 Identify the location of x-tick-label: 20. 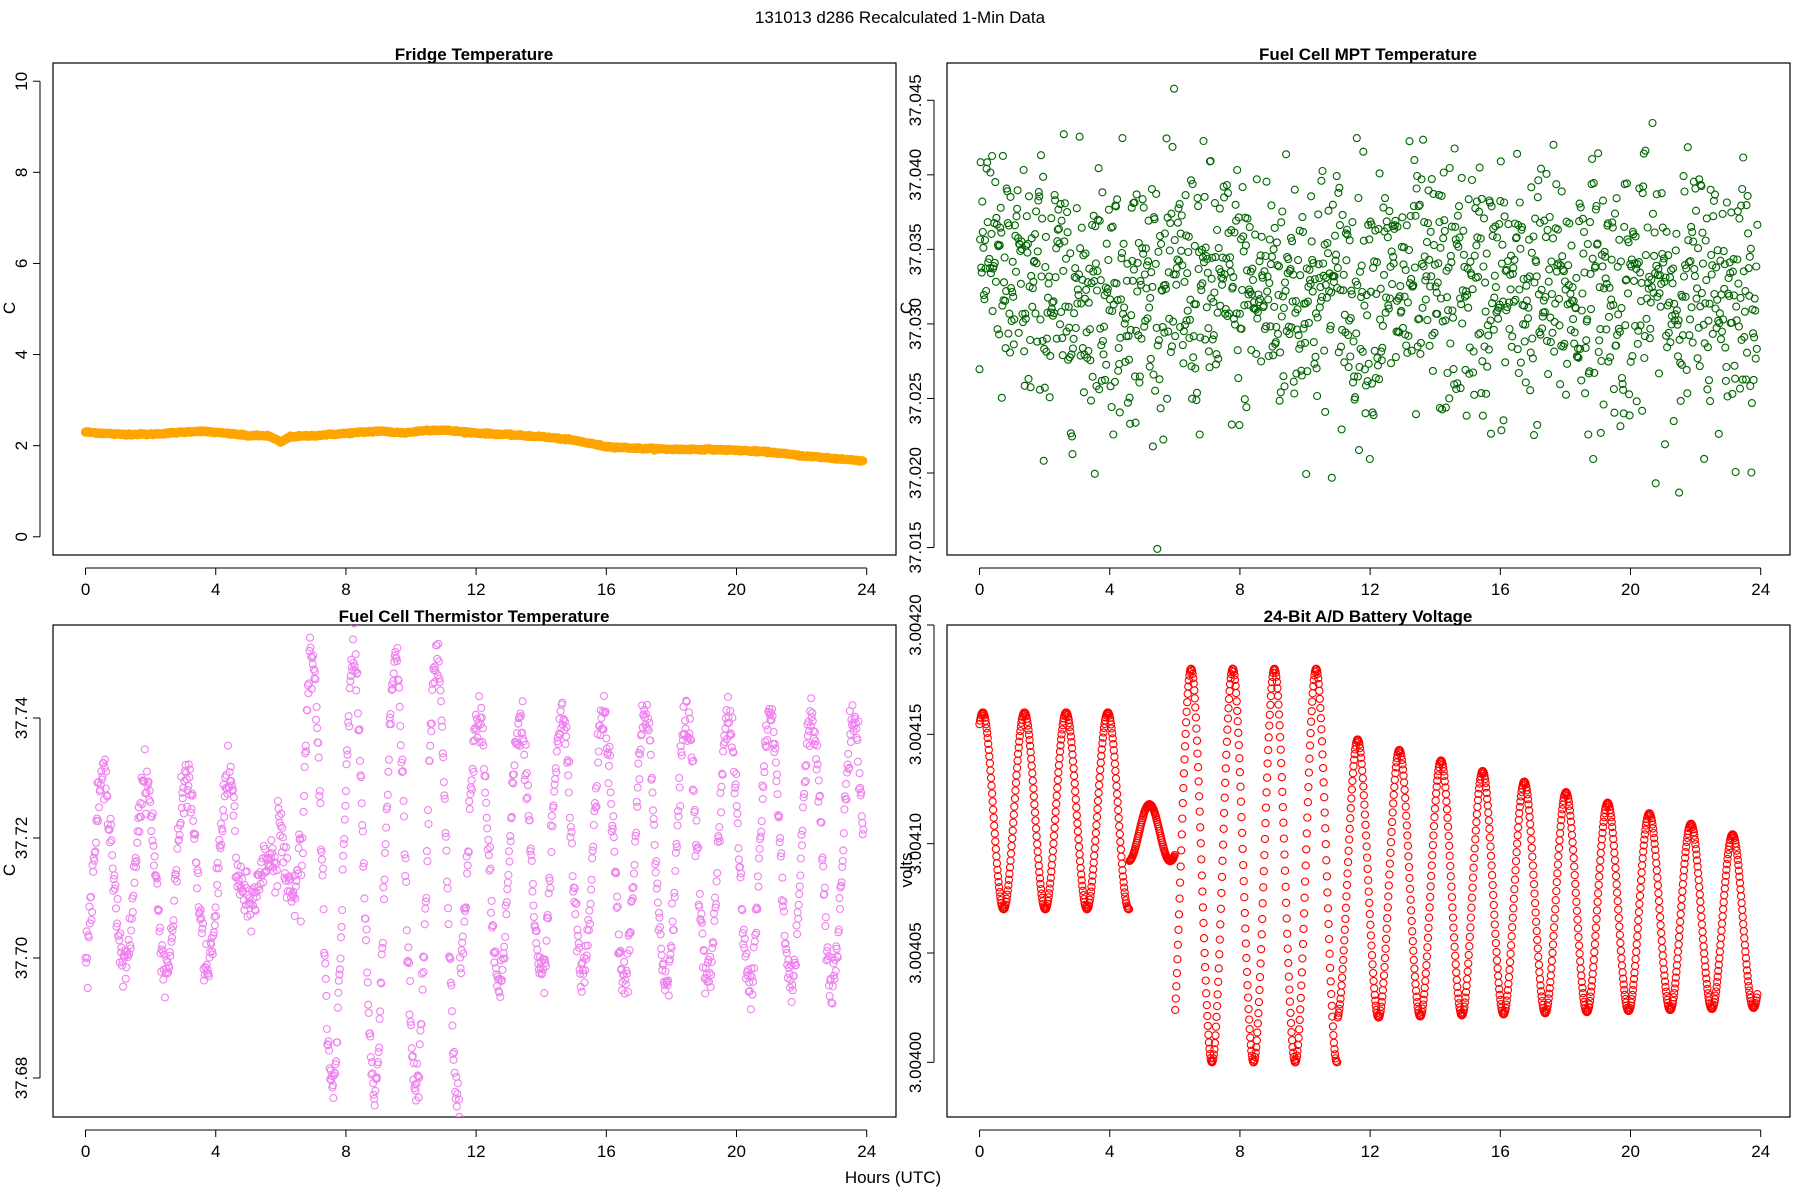
(736, 1151).